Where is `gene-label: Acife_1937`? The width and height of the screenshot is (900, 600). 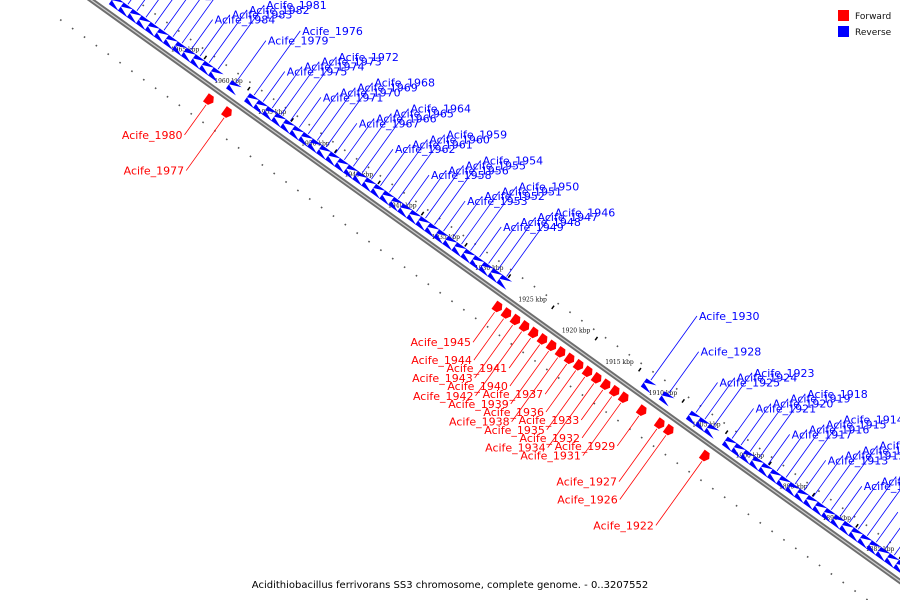 gene-label: Acife_1937 is located at coordinates (513, 394).